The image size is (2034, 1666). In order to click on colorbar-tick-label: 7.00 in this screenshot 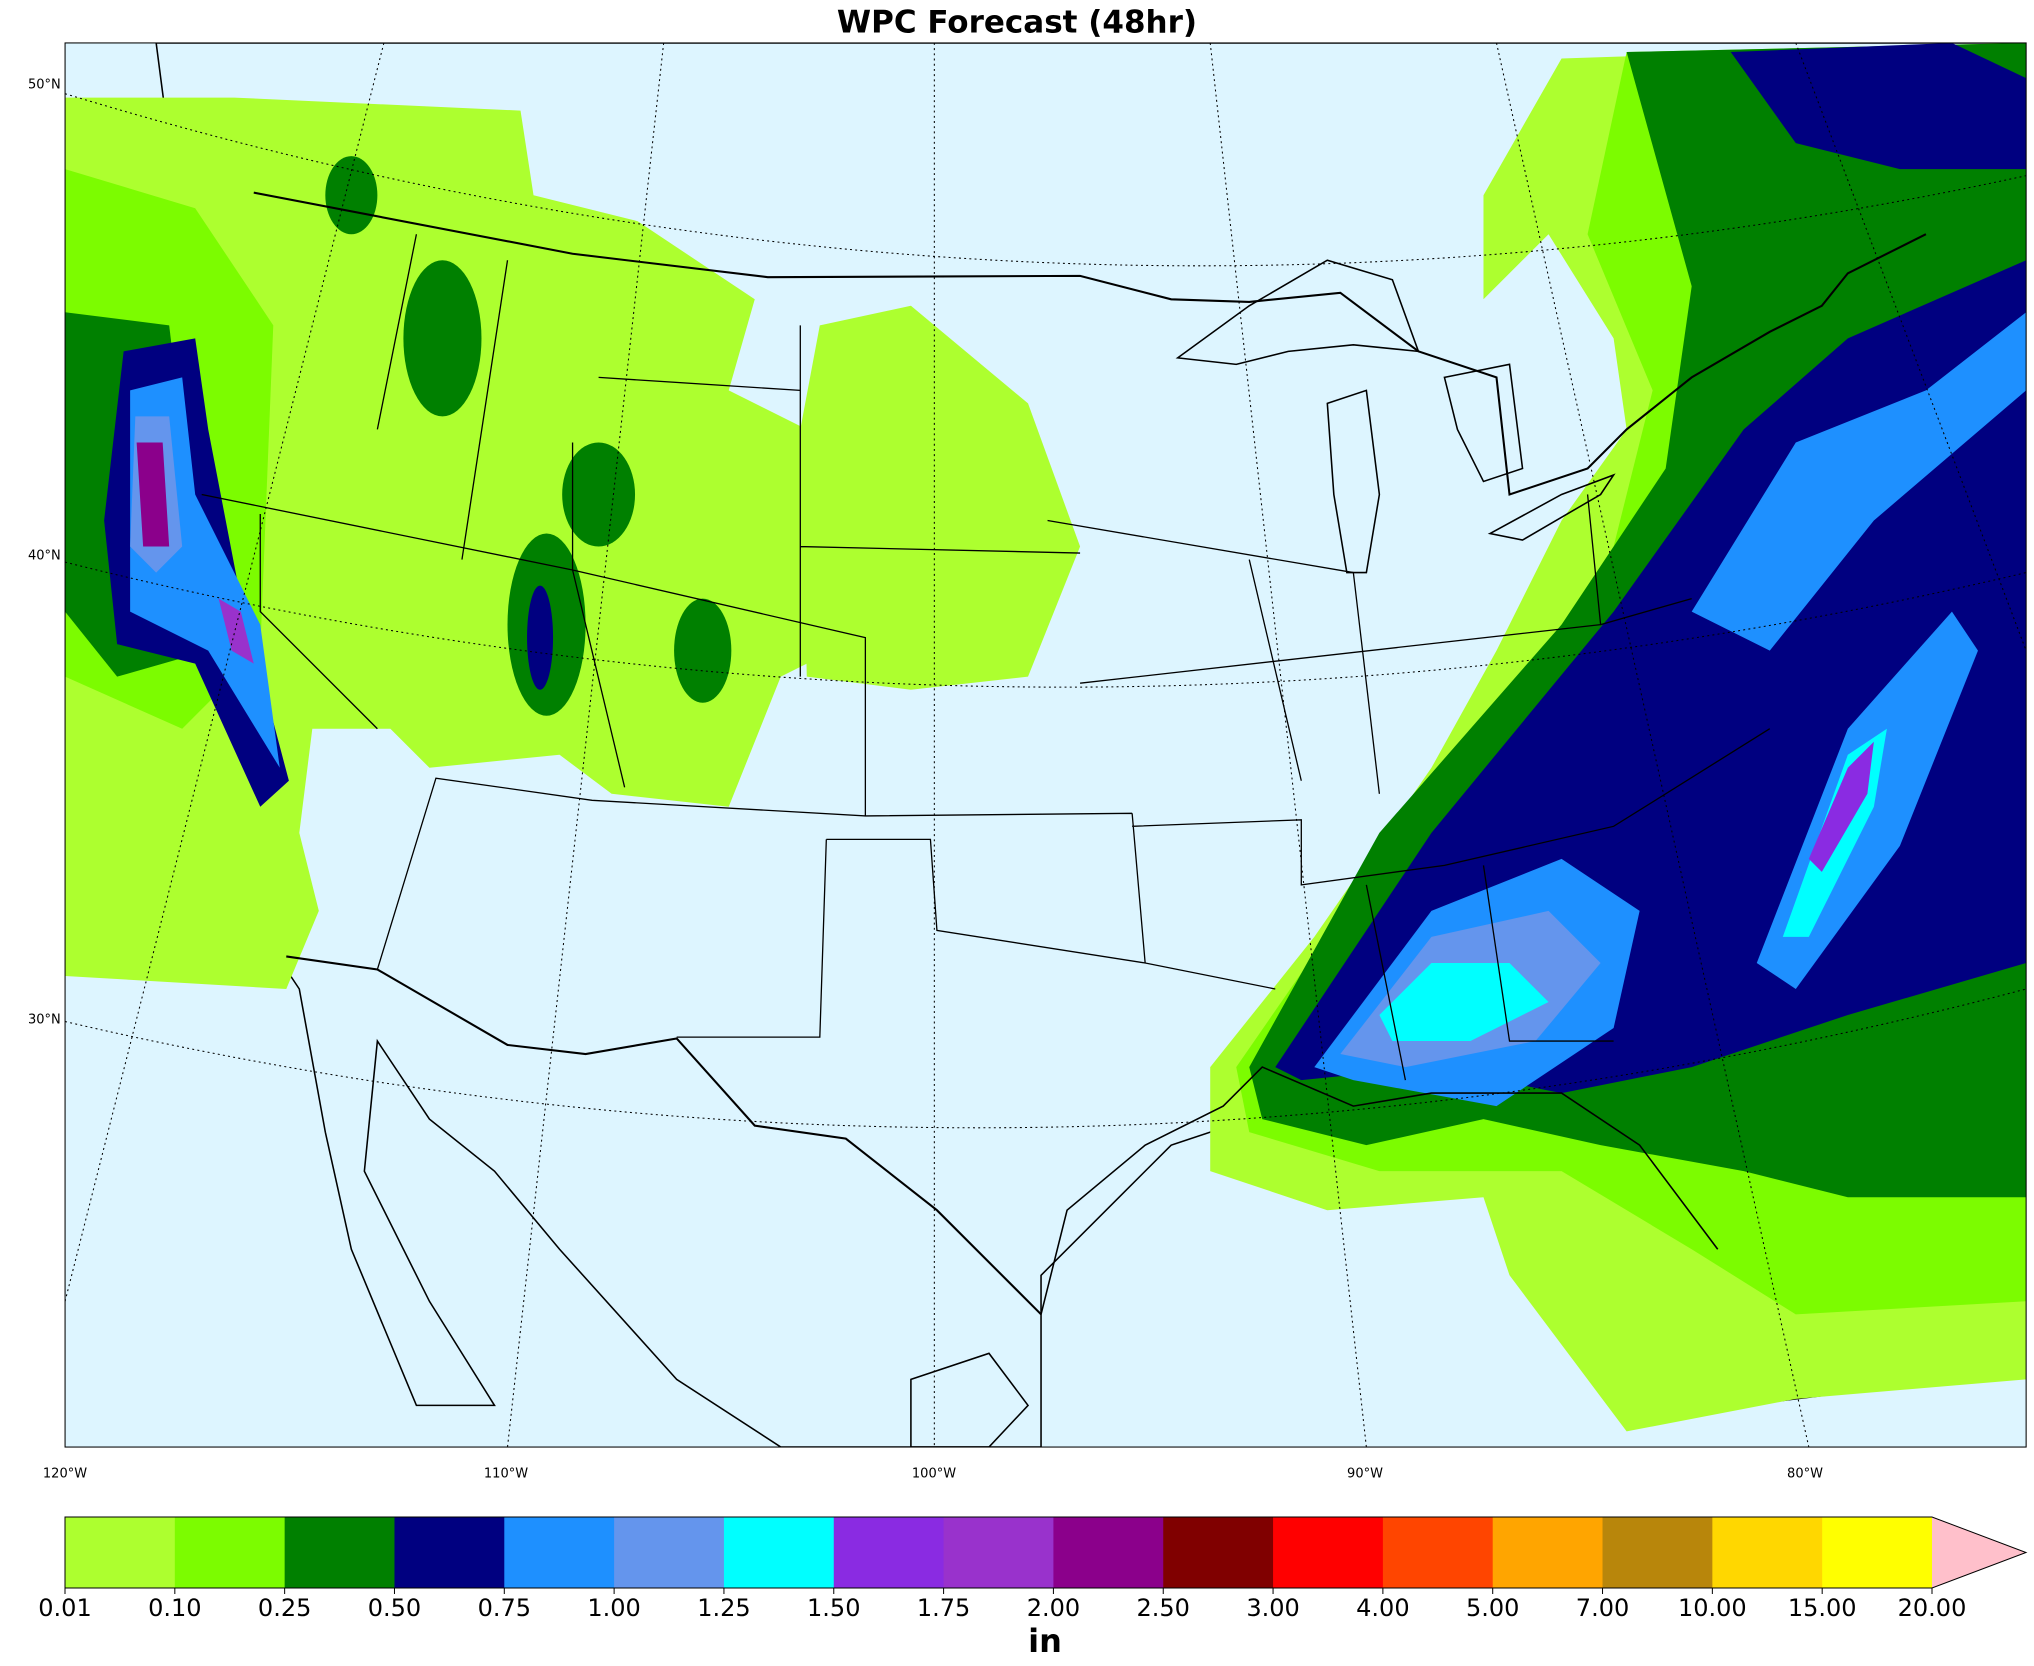, I will do `click(1602, 1608)`.